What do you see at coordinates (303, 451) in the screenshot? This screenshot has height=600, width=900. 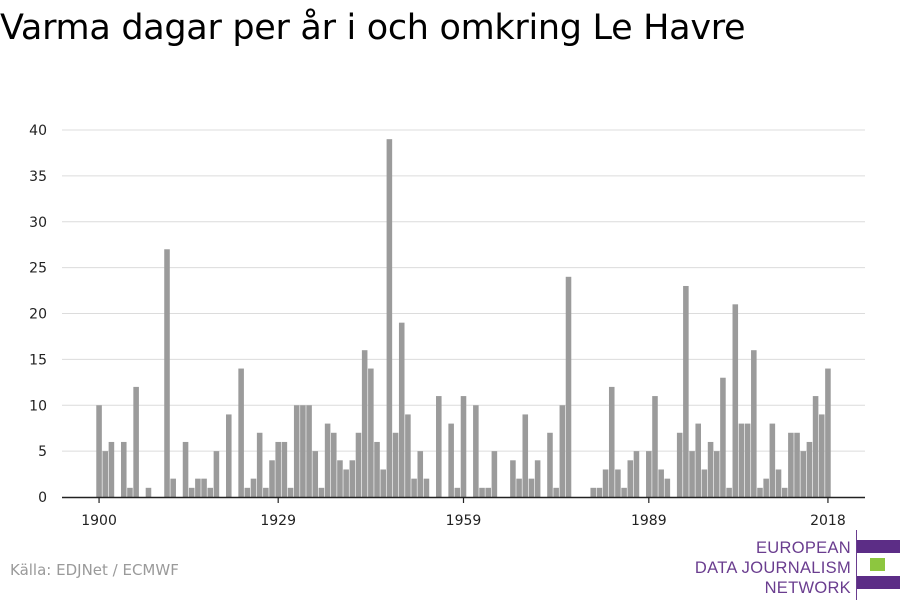 I see `bar-1933` at bounding box center [303, 451].